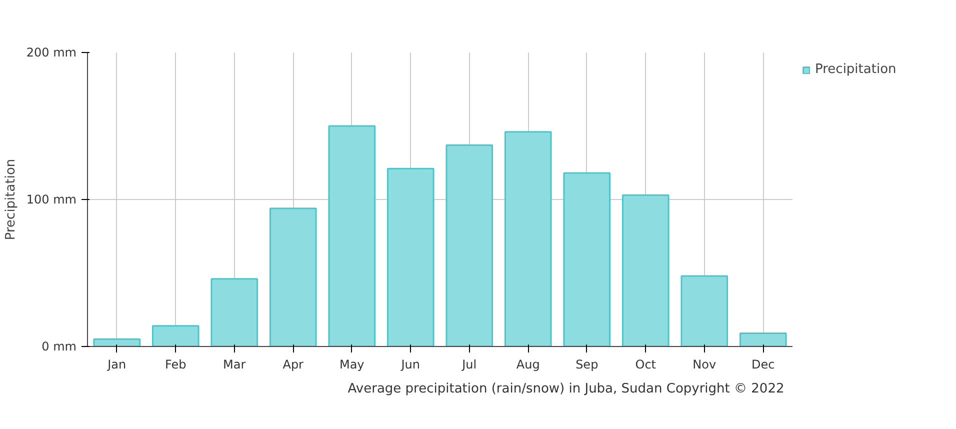  What do you see at coordinates (704, 365) in the screenshot?
I see `x-tick-label: Nov` at bounding box center [704, 365].